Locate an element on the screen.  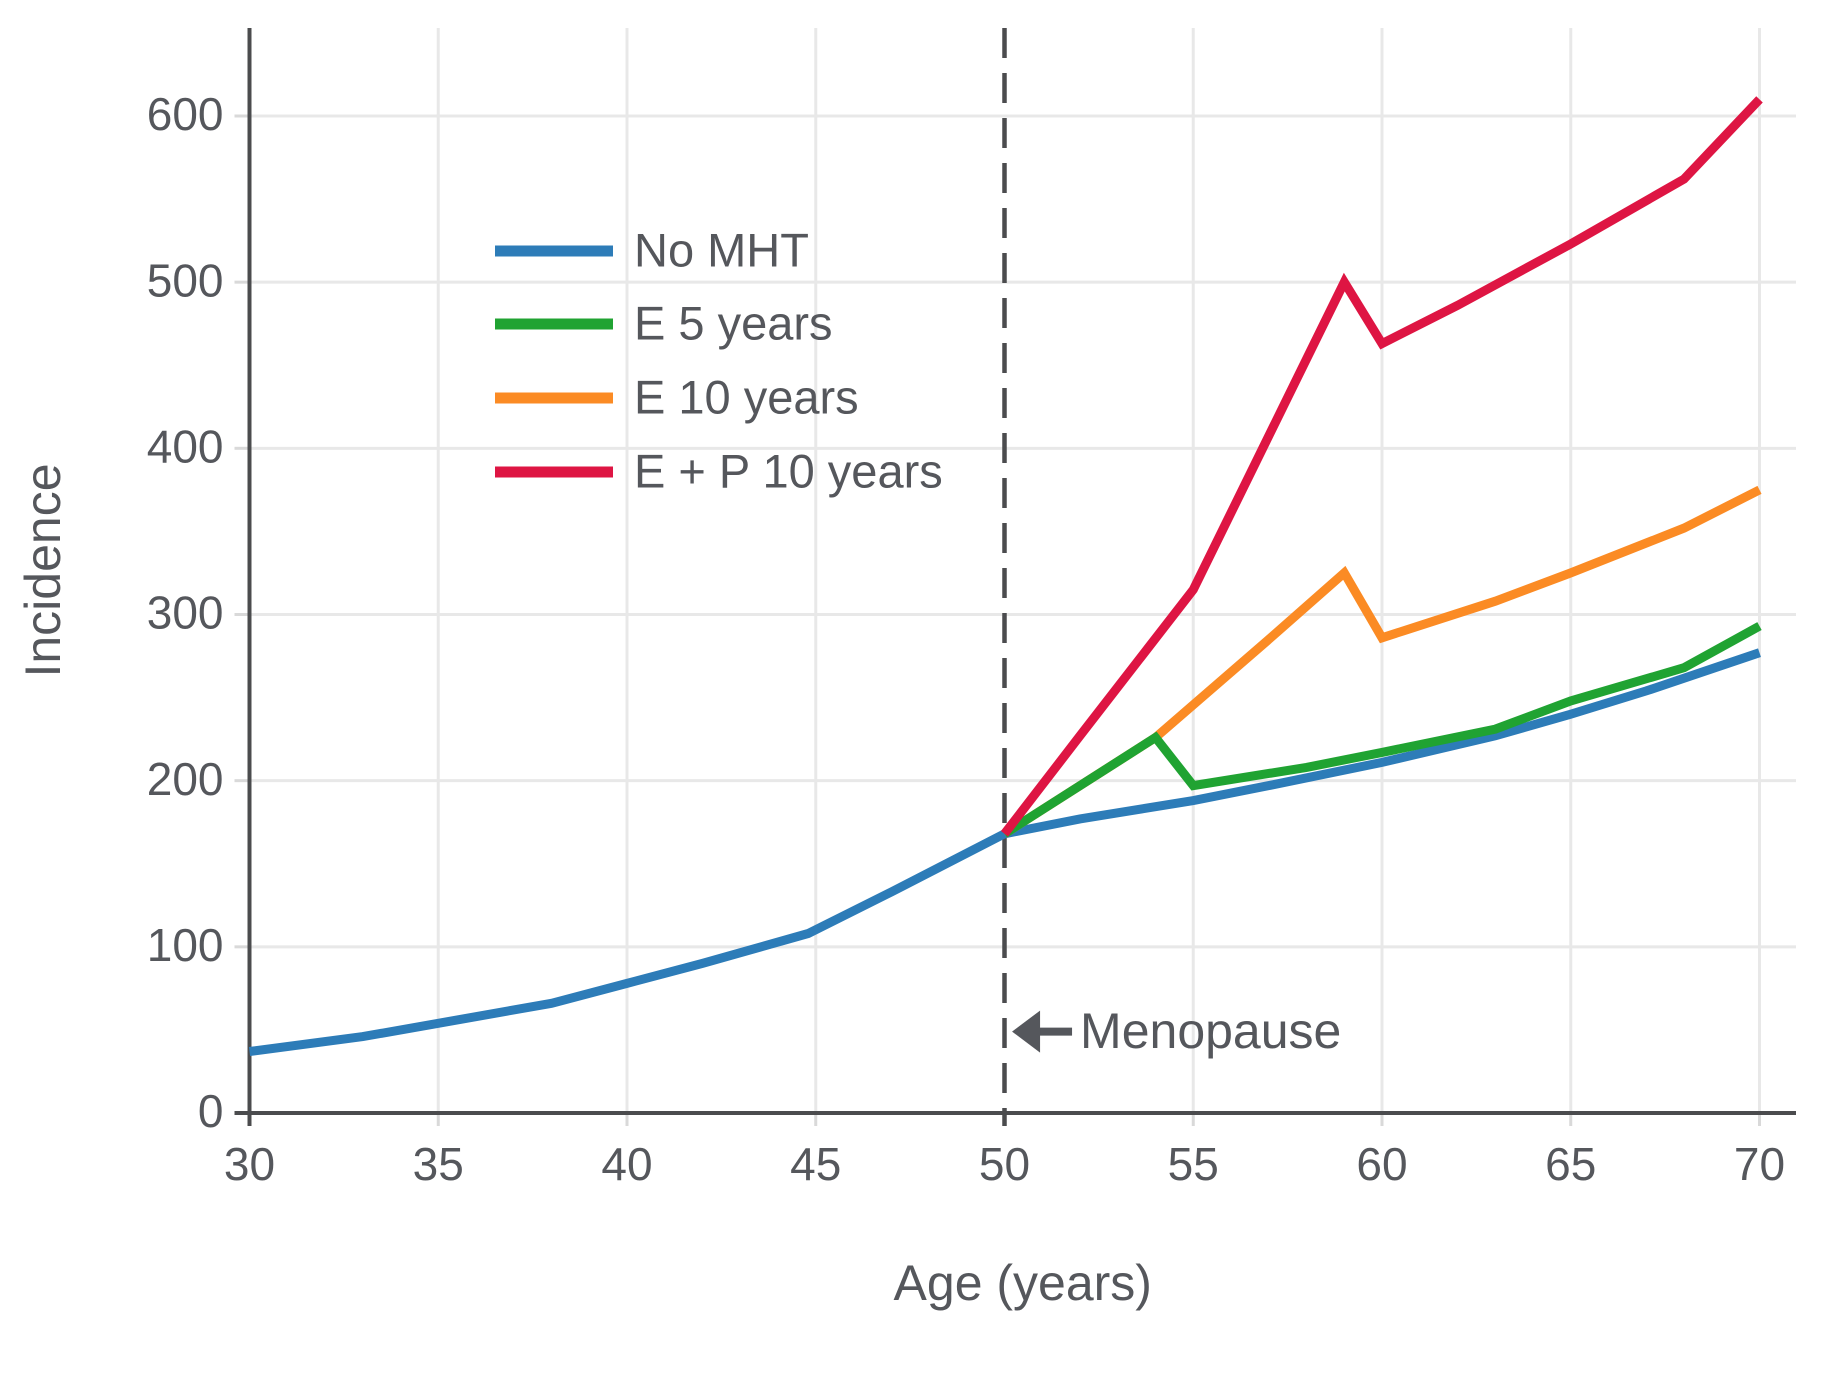
y-tick-label-400: 400 is located at coordinates (185, 446).